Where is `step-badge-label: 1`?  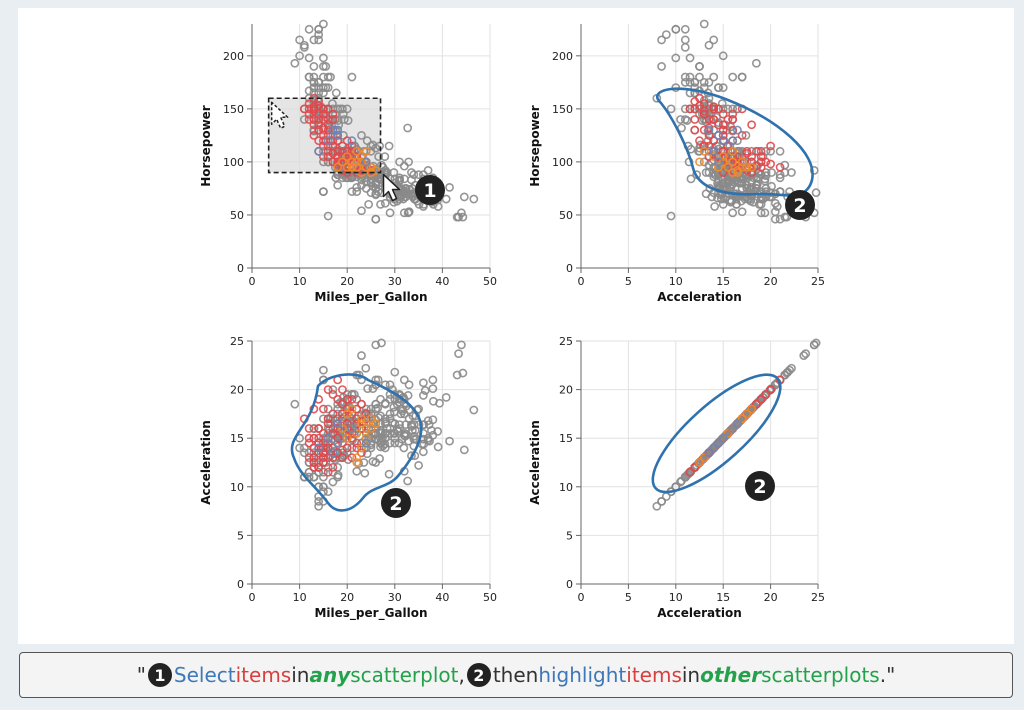
step-badge-label: 1 is located at coordinates (429, 191).